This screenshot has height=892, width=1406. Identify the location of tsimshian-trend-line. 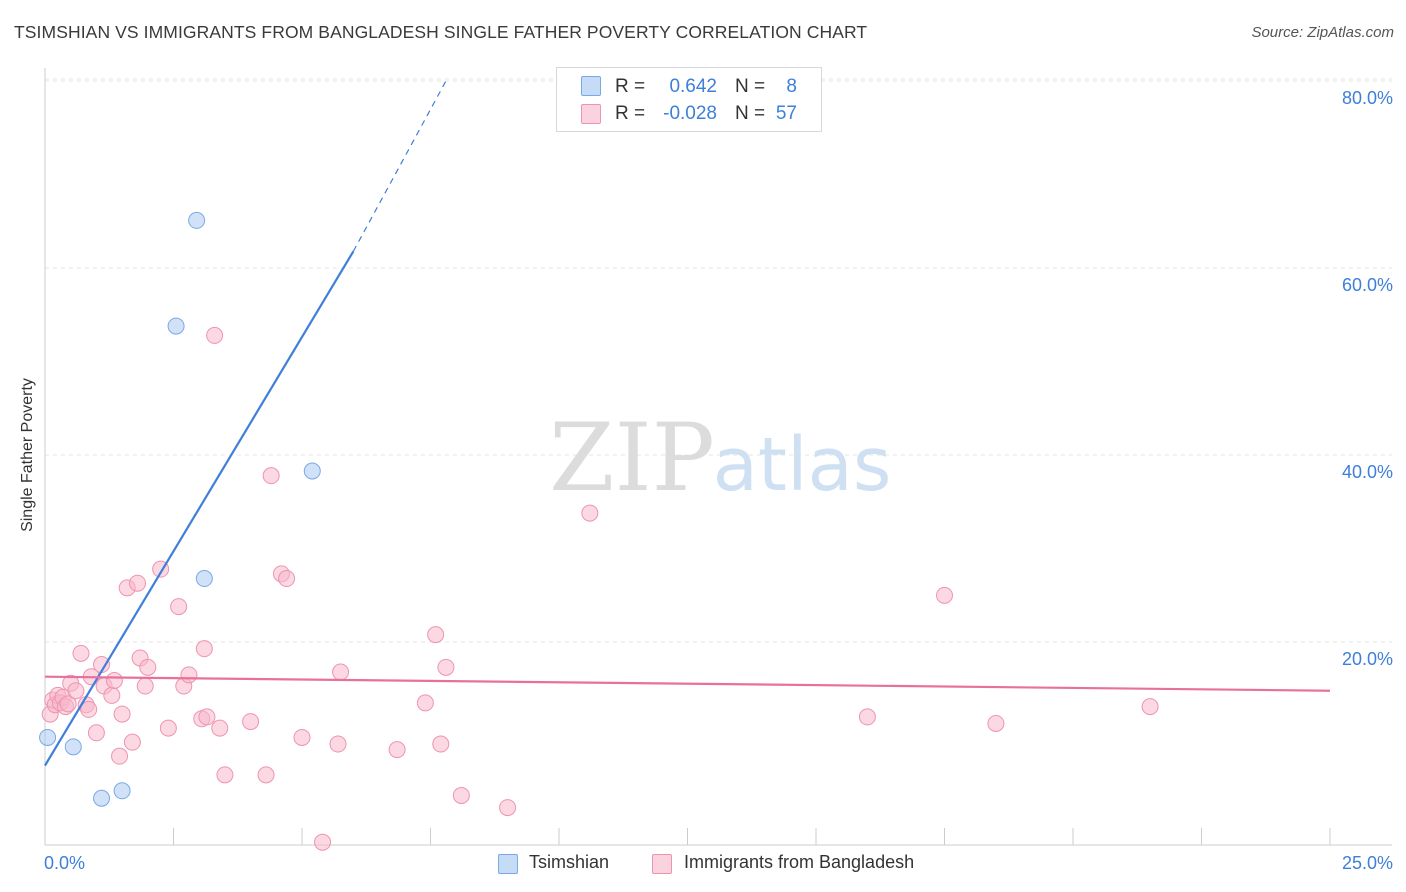
(199, 508).